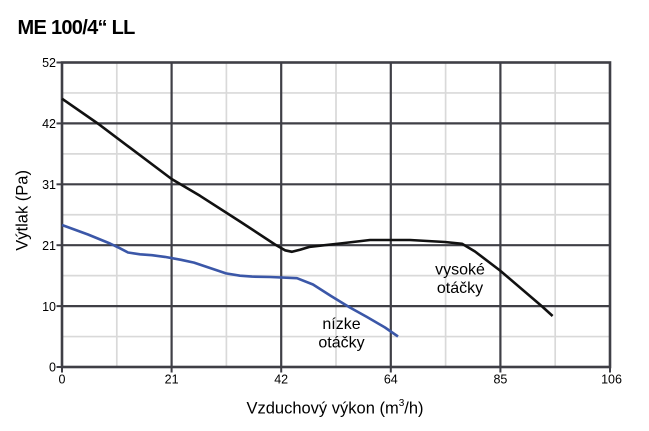  What do you see at coordinates (334, 407) in the screenshot?
I see `svg-text: Vzduchový výkon (m3/h)` at bounding box center [334, 407].